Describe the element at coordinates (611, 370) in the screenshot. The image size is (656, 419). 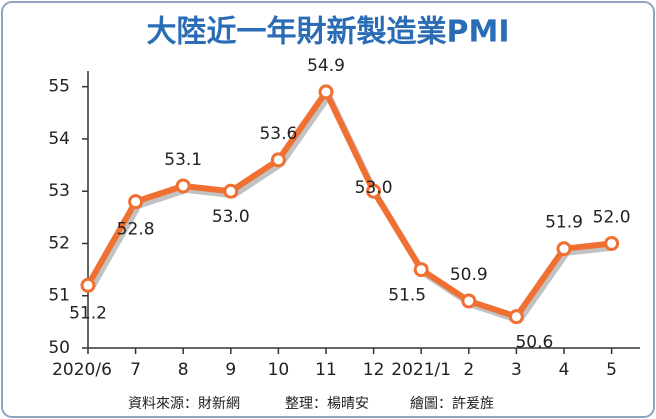
I see `x-tick-label: 5` at that location.